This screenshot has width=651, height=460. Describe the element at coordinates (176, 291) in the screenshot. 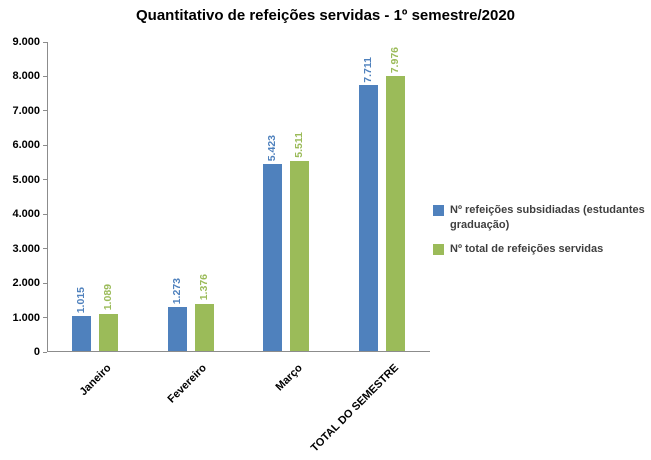

I see `bar-value-label: 1.273` at that location.